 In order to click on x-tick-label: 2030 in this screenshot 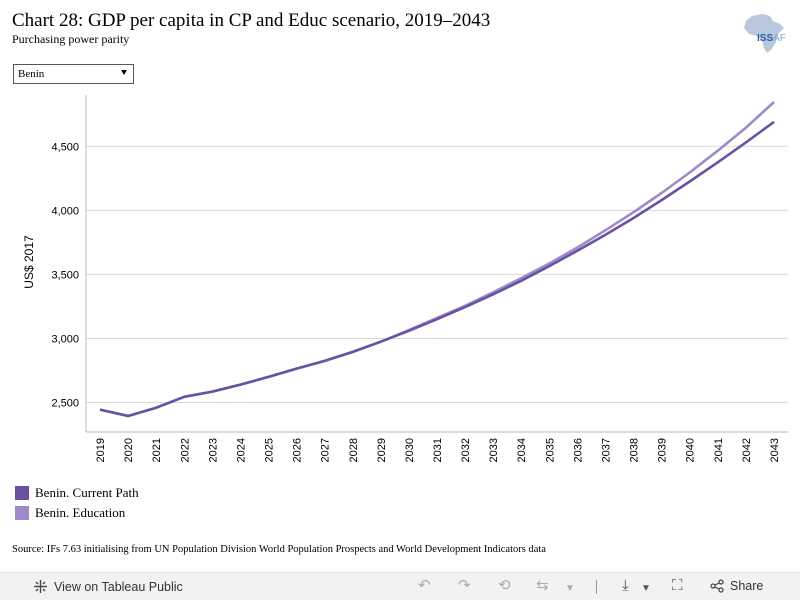, I will do `click(410, 450)`.